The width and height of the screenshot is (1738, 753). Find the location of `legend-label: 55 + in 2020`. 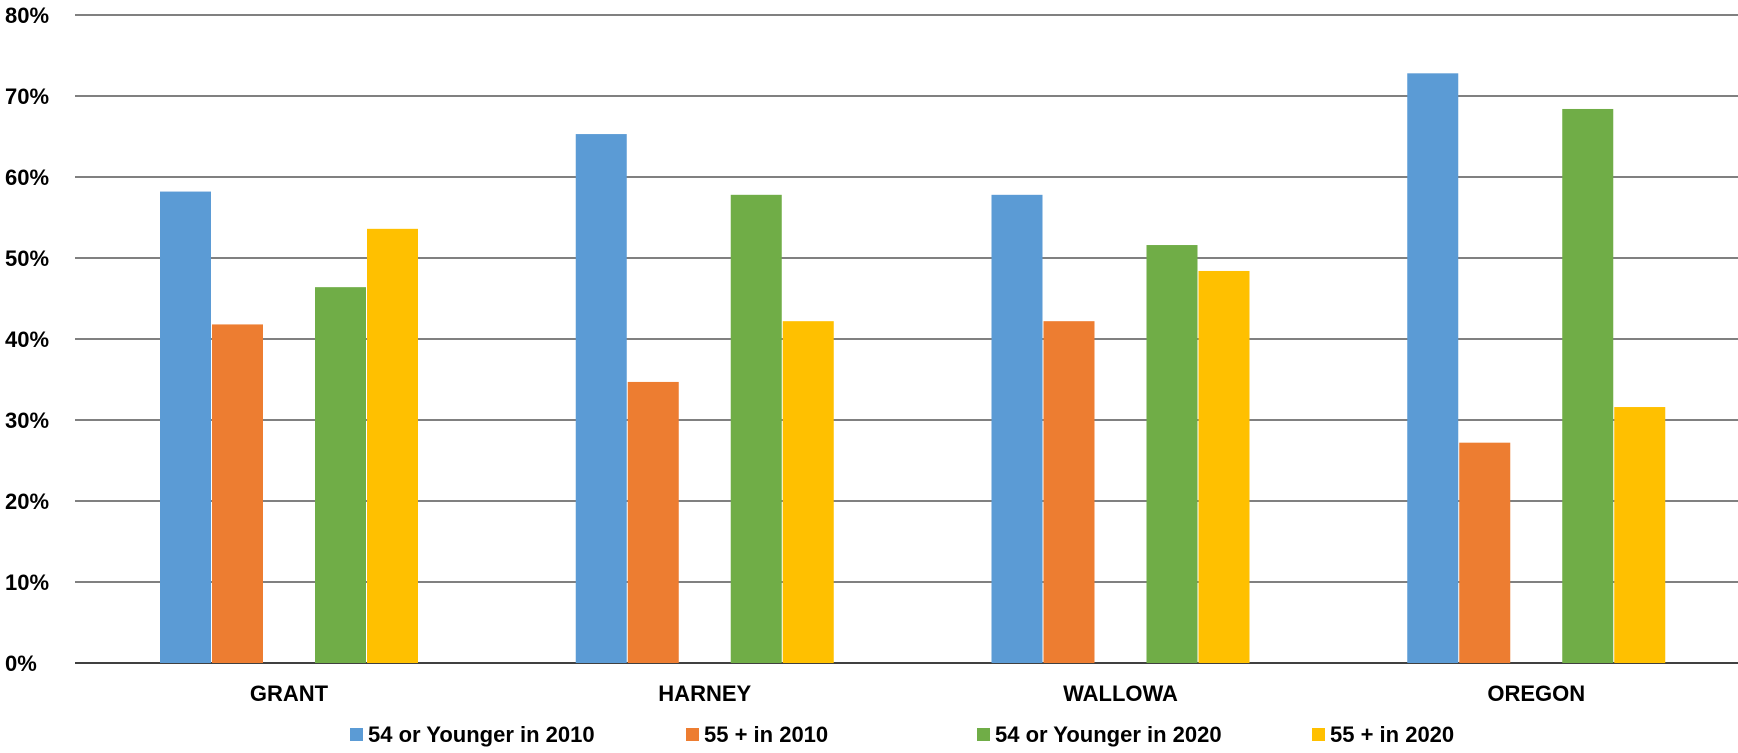

legend-label: 55 + in 2020 is located at coordinates (1392, 734).